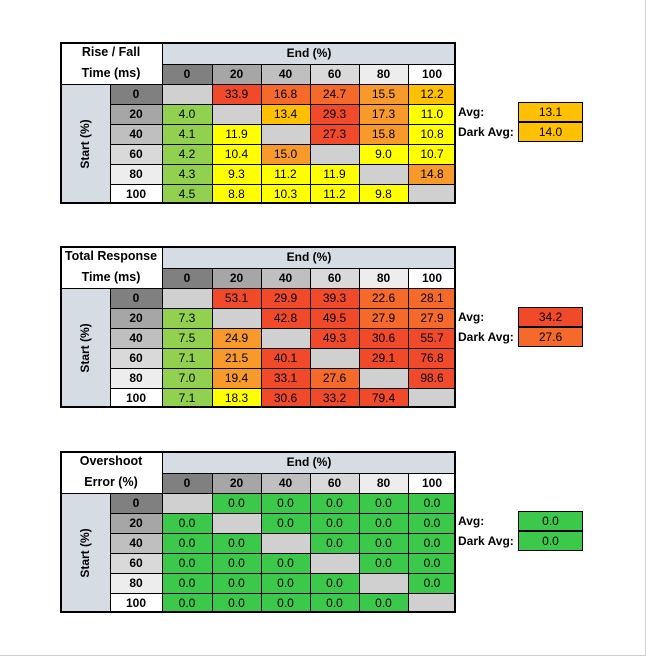 The image size is (646, 656). Describe the element at coordinates (432, 134) in the screenshot. I see `cell-value: 10.8` at that location.